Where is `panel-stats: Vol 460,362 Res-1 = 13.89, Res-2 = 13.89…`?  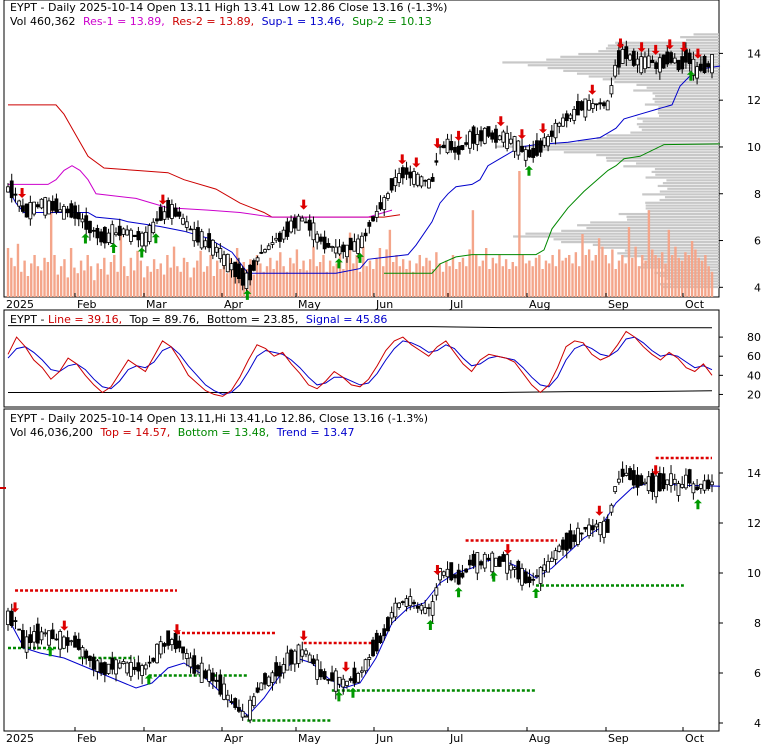
panel-stats: Vol 460,362 Res-1 = 13.89, Res-2 = 13.89… is located at coordinates (221, 21).